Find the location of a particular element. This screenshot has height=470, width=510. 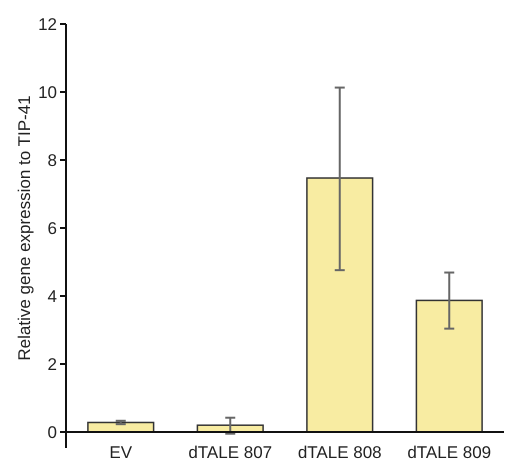

y-tick-label: 6 is located at coordinates (52, 228).